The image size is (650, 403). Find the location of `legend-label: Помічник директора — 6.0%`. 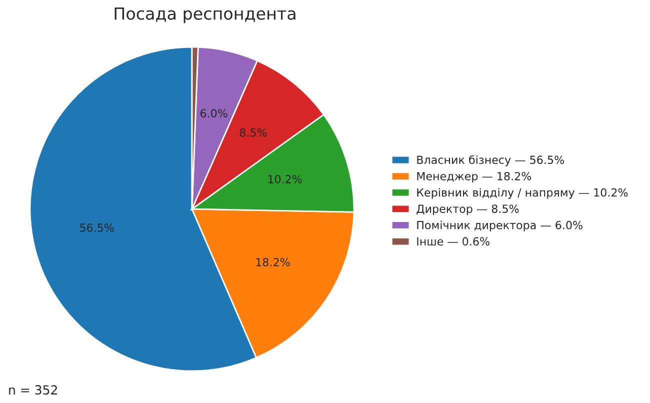

legend-label: Помічник директора — 6.0% is located at coordinates (499, 226).